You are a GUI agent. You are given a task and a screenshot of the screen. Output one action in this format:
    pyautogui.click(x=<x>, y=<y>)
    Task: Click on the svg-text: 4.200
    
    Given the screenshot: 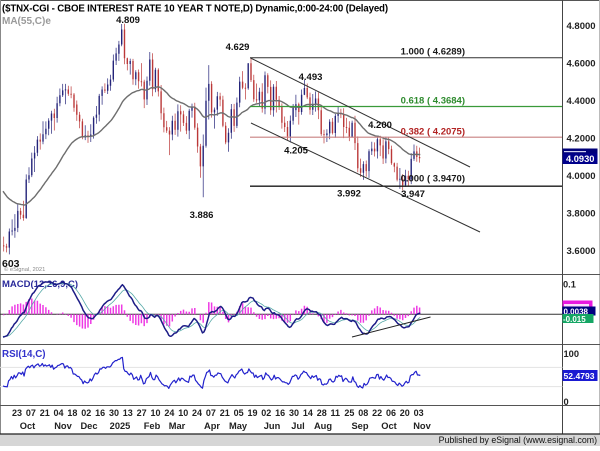 What is the action you would take?
    pyautogui.click(x=380, y=125)
    